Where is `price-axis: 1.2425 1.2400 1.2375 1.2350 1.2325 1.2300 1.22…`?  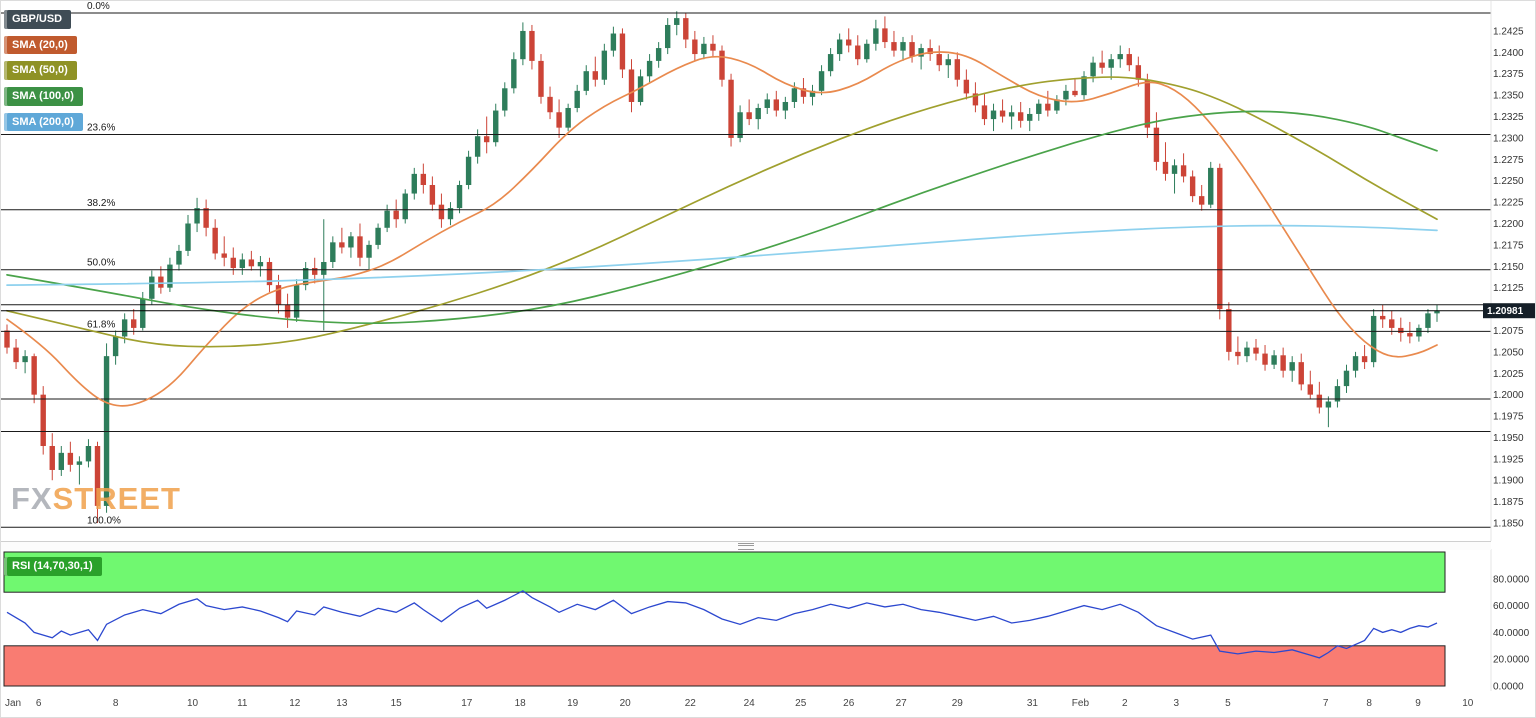 price-axis: 1.2425 1.2400 1.2375 1.2350 1.2325 1.2300 1.22… is located at coordinates (1507, 271).